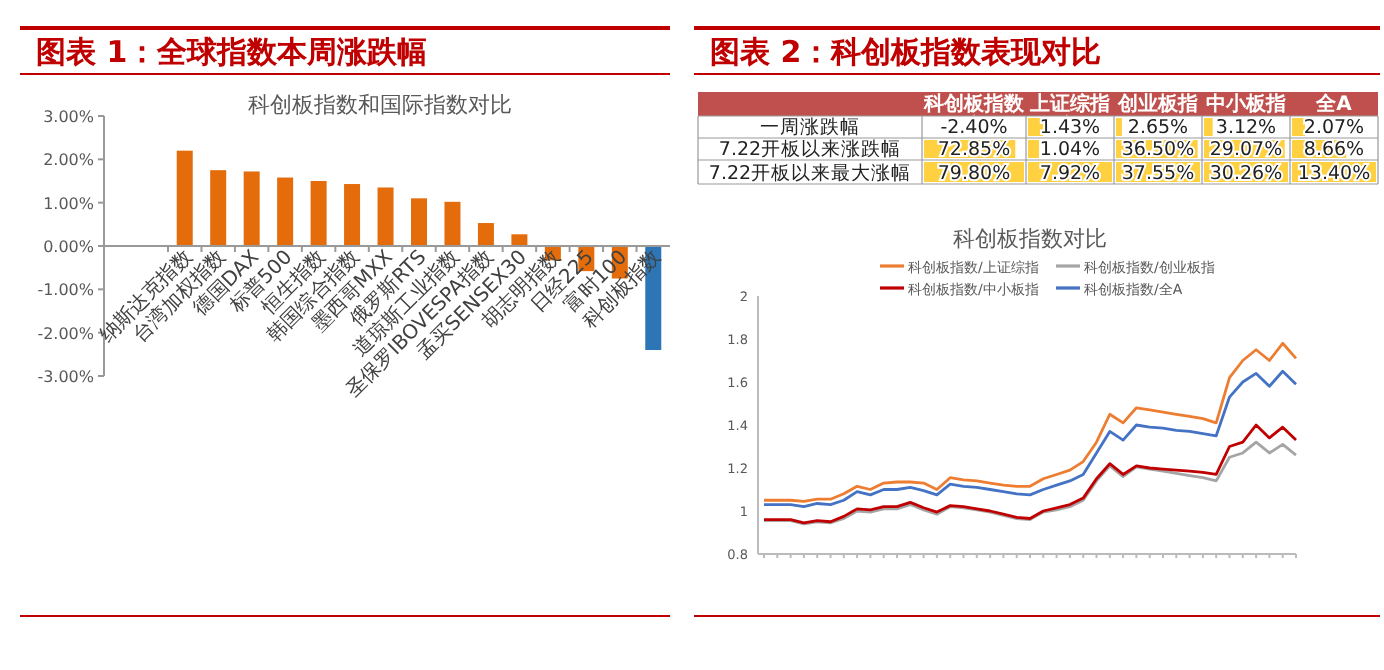 The height and width of the screenshot is (670, 1384). Describe the element at coordinates (810, 127) in the screenshot. I see `y-tick-label: 一周涨跌幅` at that location.